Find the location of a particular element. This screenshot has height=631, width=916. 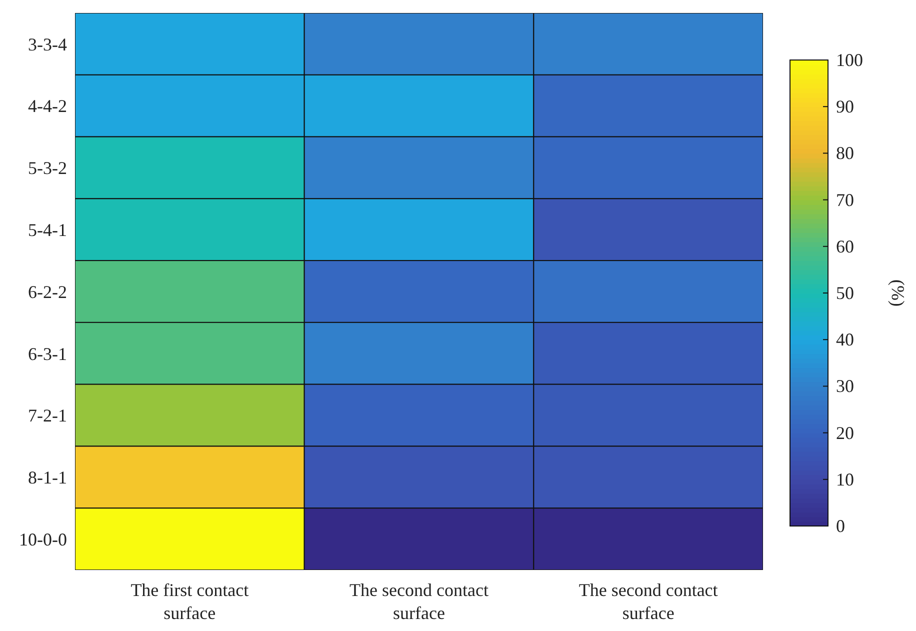

color-bar-label: 50 is located at coordinates (845, 293).